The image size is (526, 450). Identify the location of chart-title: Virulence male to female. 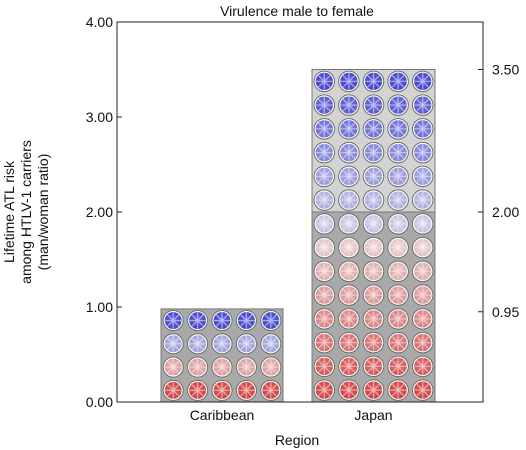
(297, 11).